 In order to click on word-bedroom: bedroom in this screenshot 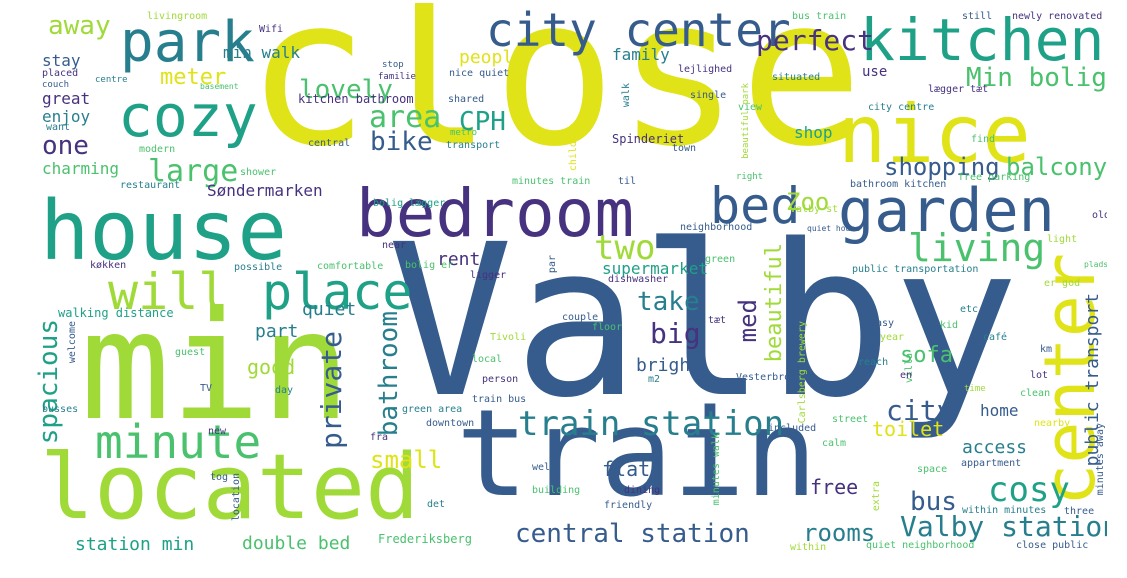, I will do `click(495, 213)`.